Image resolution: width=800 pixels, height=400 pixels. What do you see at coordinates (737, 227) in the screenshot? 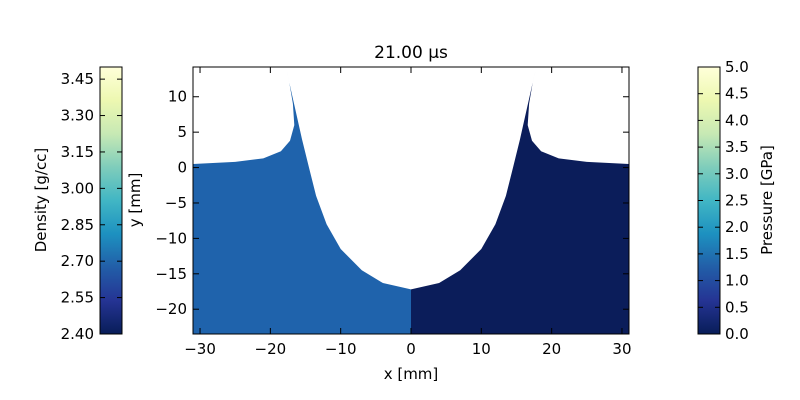
I see `colorbar-tick-label: 2.0` at bounding box center [737, 227].